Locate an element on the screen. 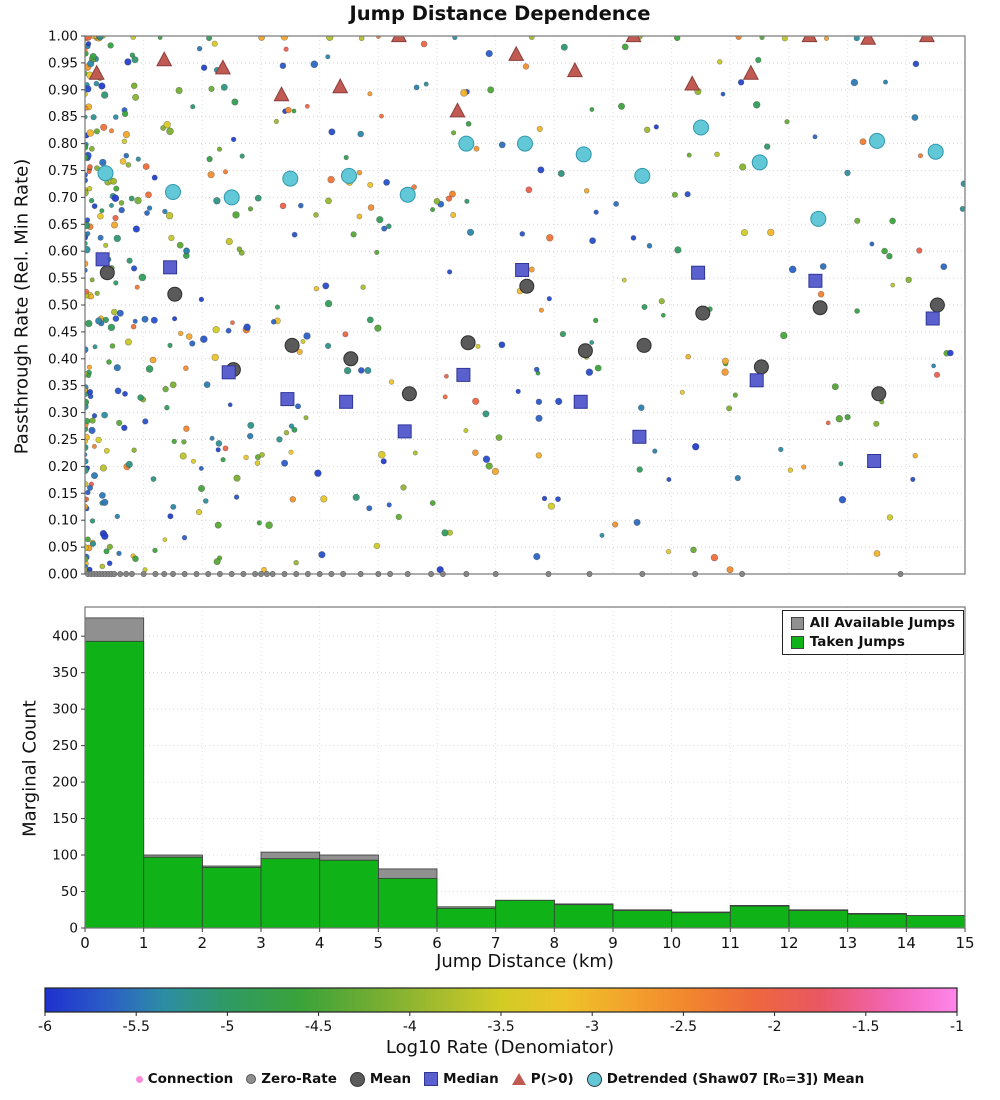 This screenshot has width=1000, height=1100. y-tick-label: 0.20 is located at coordinates (63, 467).